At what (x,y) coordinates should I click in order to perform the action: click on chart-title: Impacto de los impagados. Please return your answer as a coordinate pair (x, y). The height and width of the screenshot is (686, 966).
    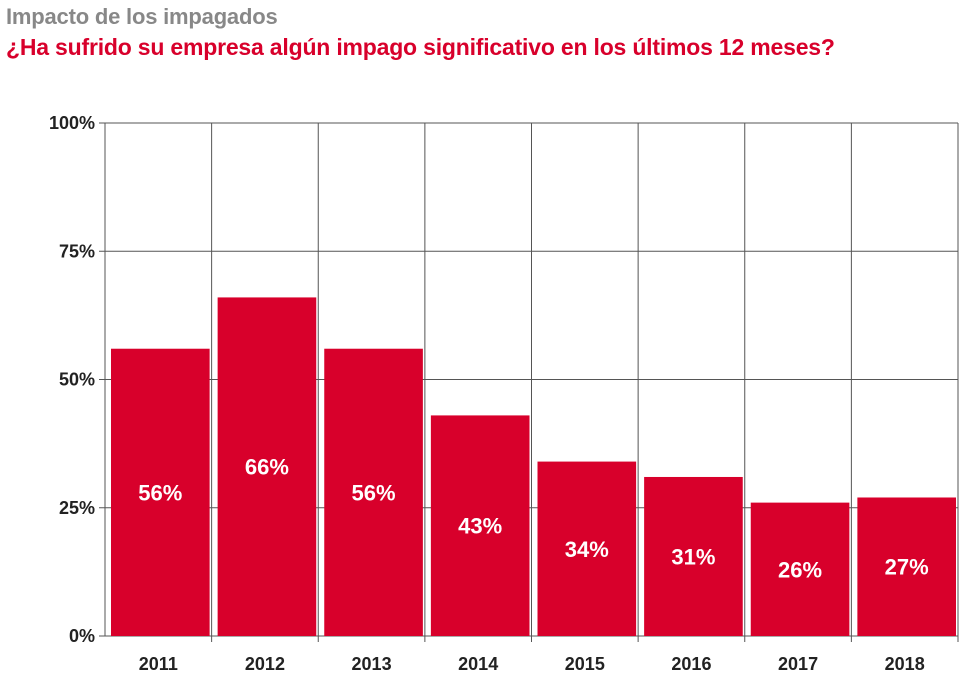
    Looking at the image, I should click on (142, 16).